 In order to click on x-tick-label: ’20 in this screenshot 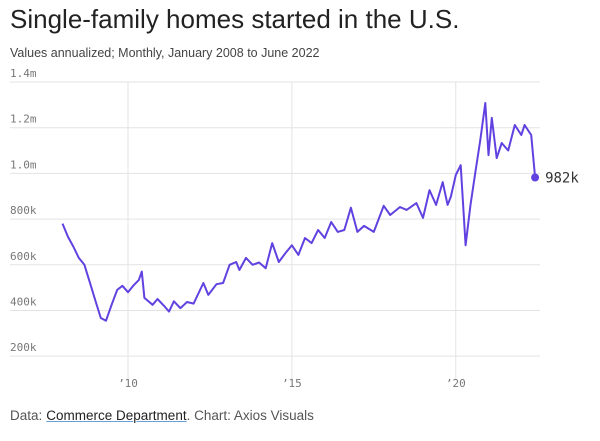, I will do `click(456, 383)`.